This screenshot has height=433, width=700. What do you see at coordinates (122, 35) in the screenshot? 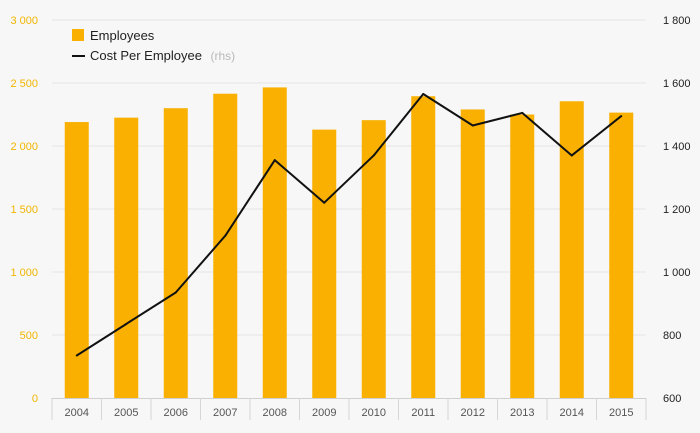
I see `legend-label-employees: Employees` at bounding box center [122, 35].